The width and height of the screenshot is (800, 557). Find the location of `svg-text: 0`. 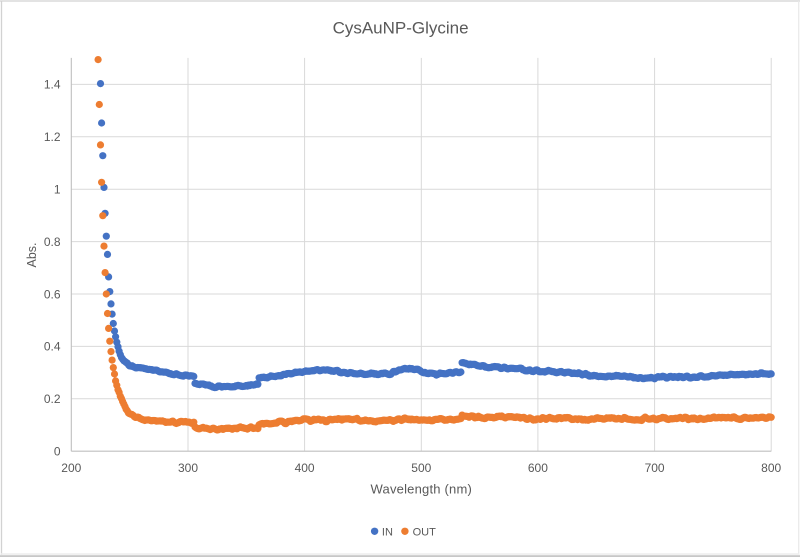

svg-text: 0 is located at coordinates (57, 452).